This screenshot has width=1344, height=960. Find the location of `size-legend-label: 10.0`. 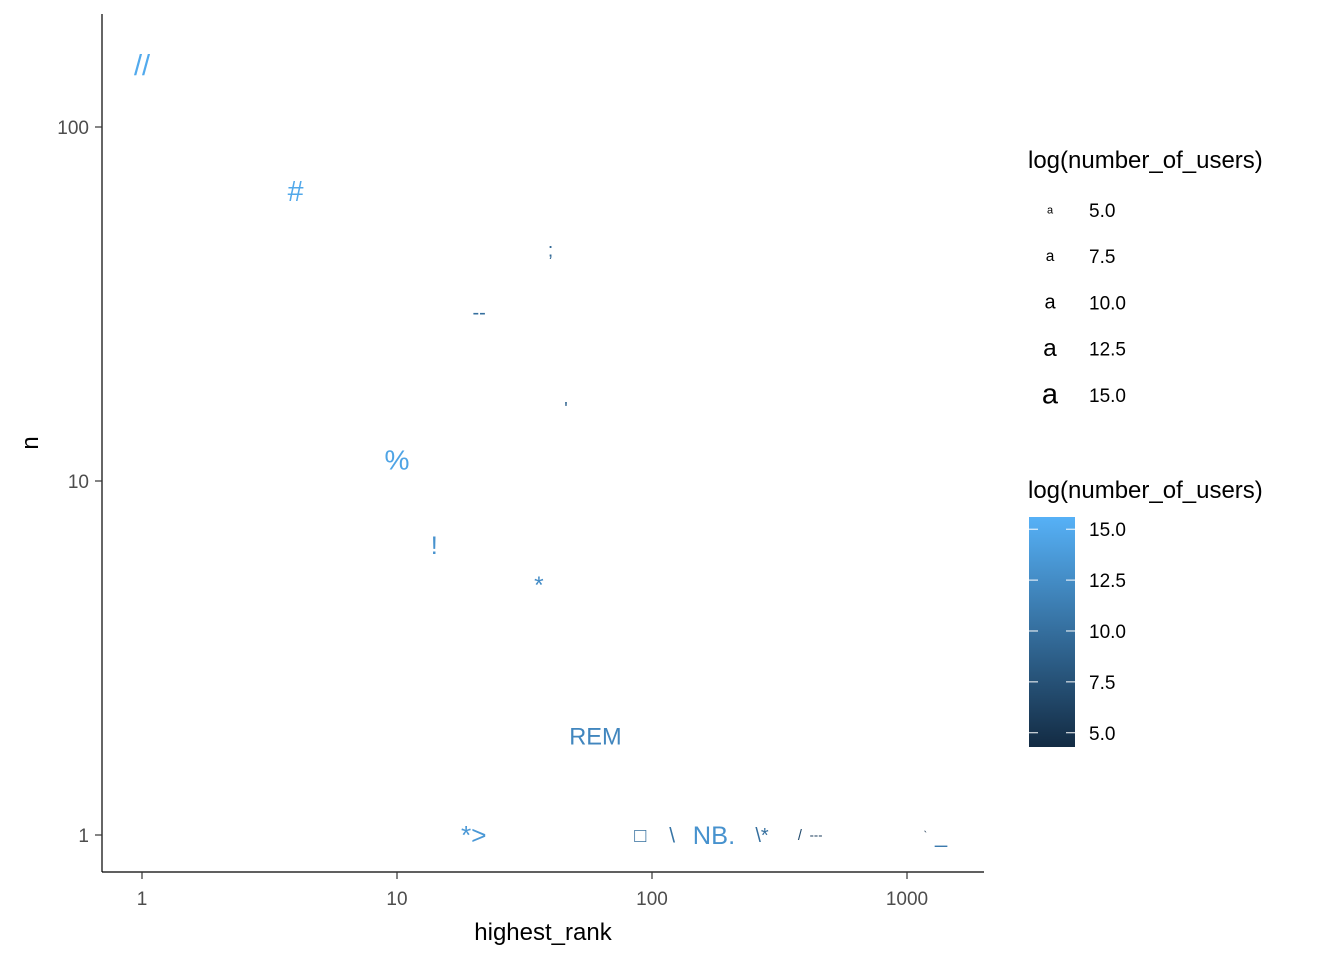

size-legend-label: 10.0 is located at coordinates (1107, 303).